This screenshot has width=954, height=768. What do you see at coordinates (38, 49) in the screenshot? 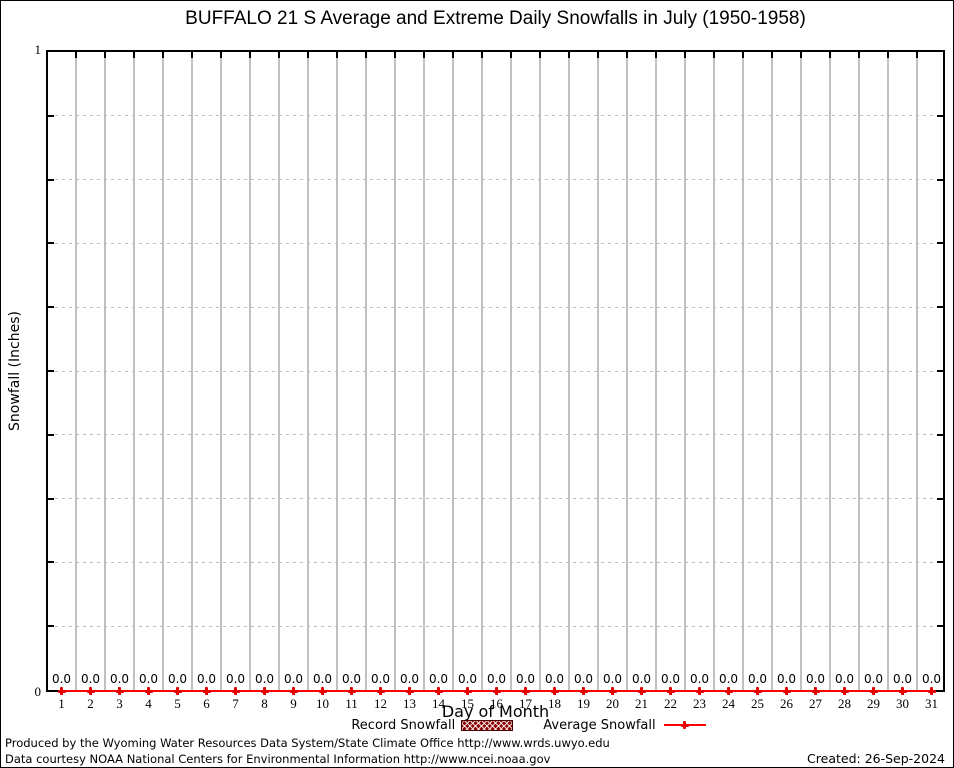
I see `y-tick-label-max: 1` at bounding box center [38, 49].